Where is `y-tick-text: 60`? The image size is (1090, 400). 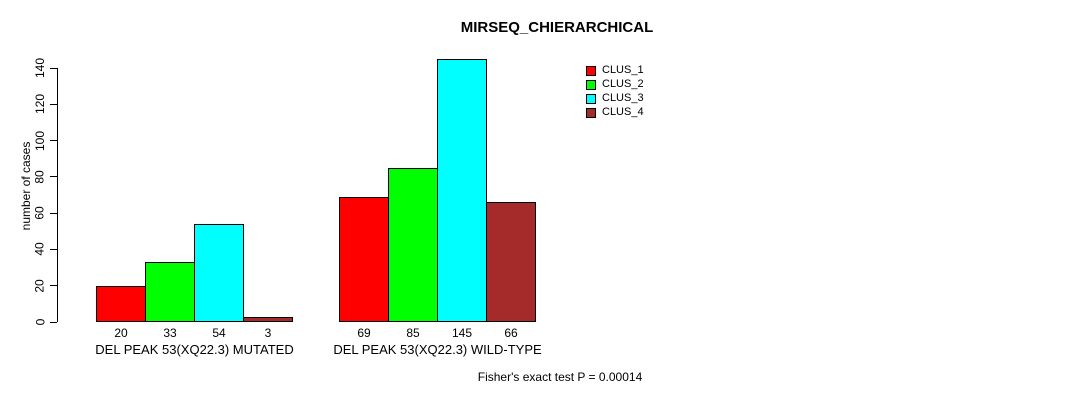
y-tick-text: 60 is located at coordinates (39, 213).